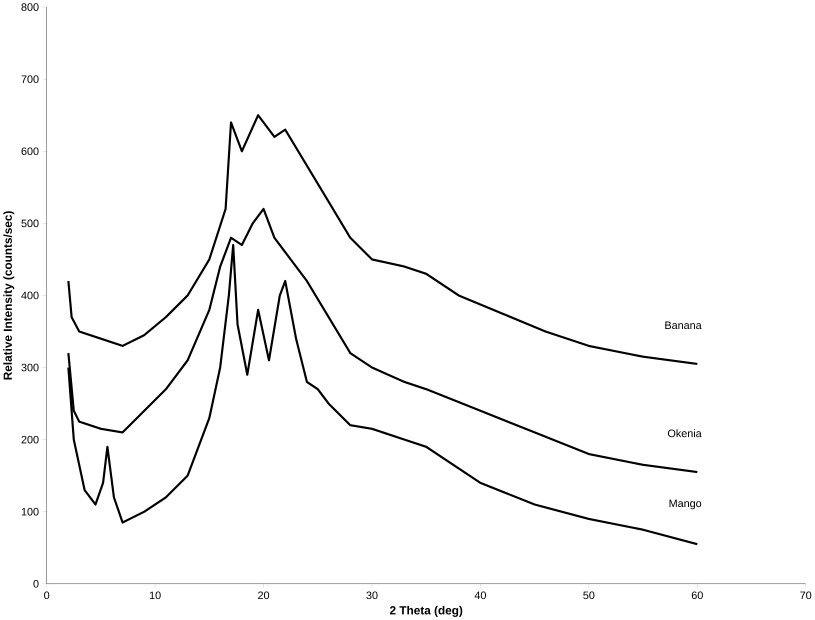  What do you see at coordinates (30, 440) in the screenshot?
I see `y-tick-label: 200` at bounding box center [30, 440].